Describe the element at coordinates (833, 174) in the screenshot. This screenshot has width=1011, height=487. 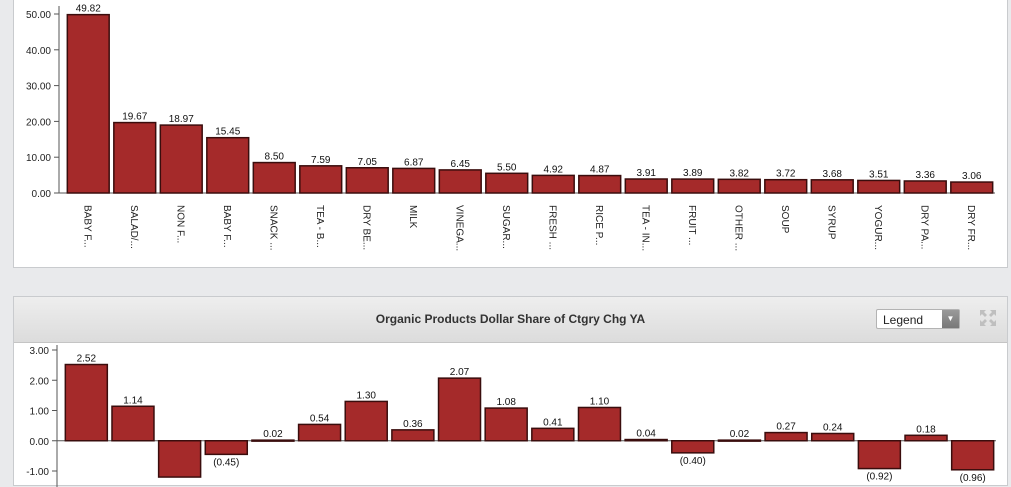
I see `bar-value-label: 3.68` at that location.